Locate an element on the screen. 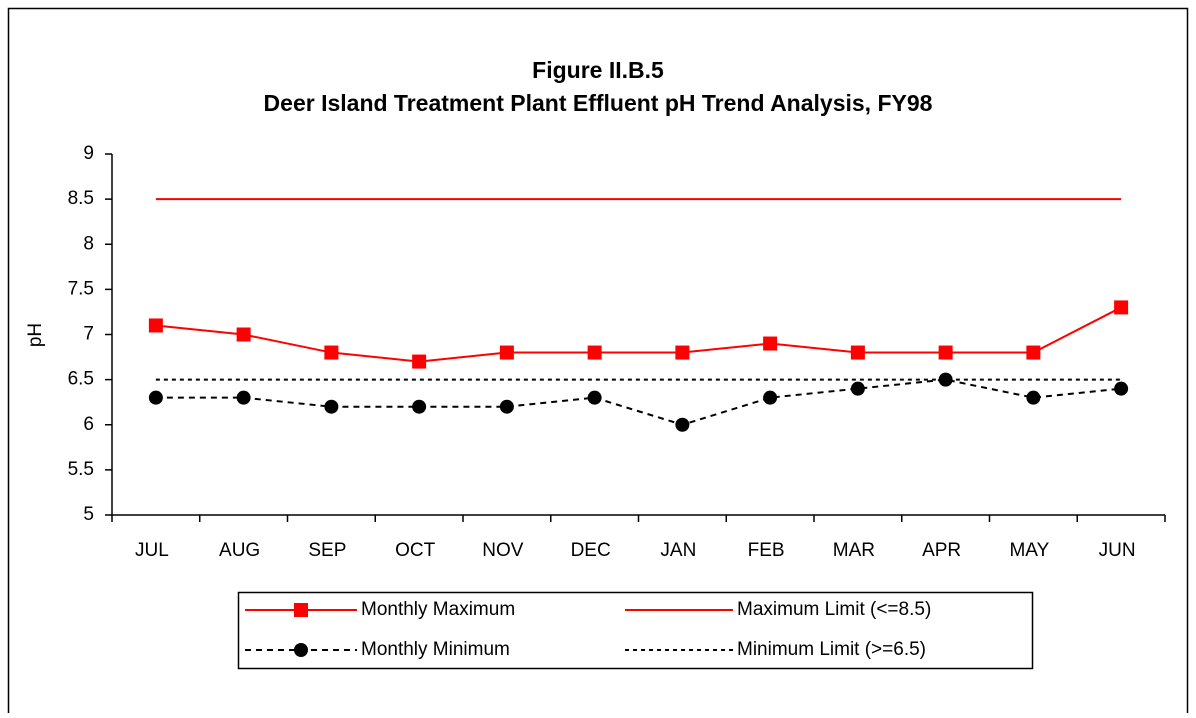  x-tick-label: OCT is located at coordinates (415, 550).